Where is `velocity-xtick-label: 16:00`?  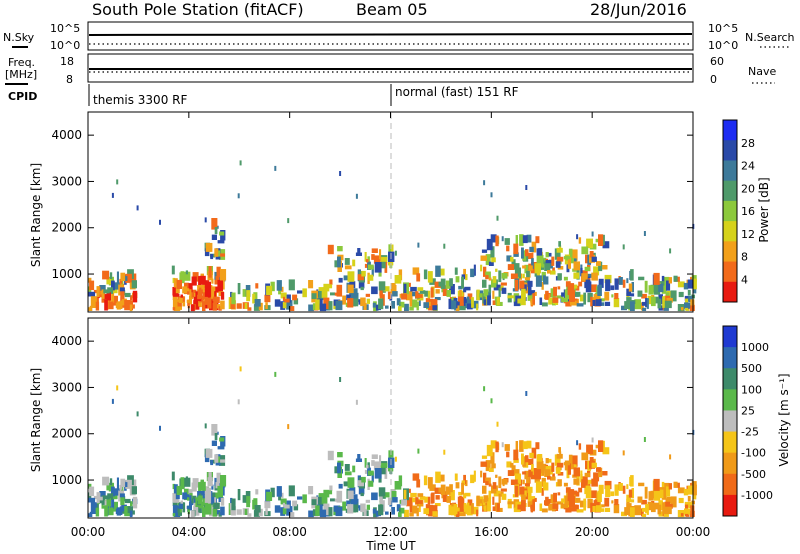 velocity-xtick-label: 16:00 is located at coordinates (491, 532).